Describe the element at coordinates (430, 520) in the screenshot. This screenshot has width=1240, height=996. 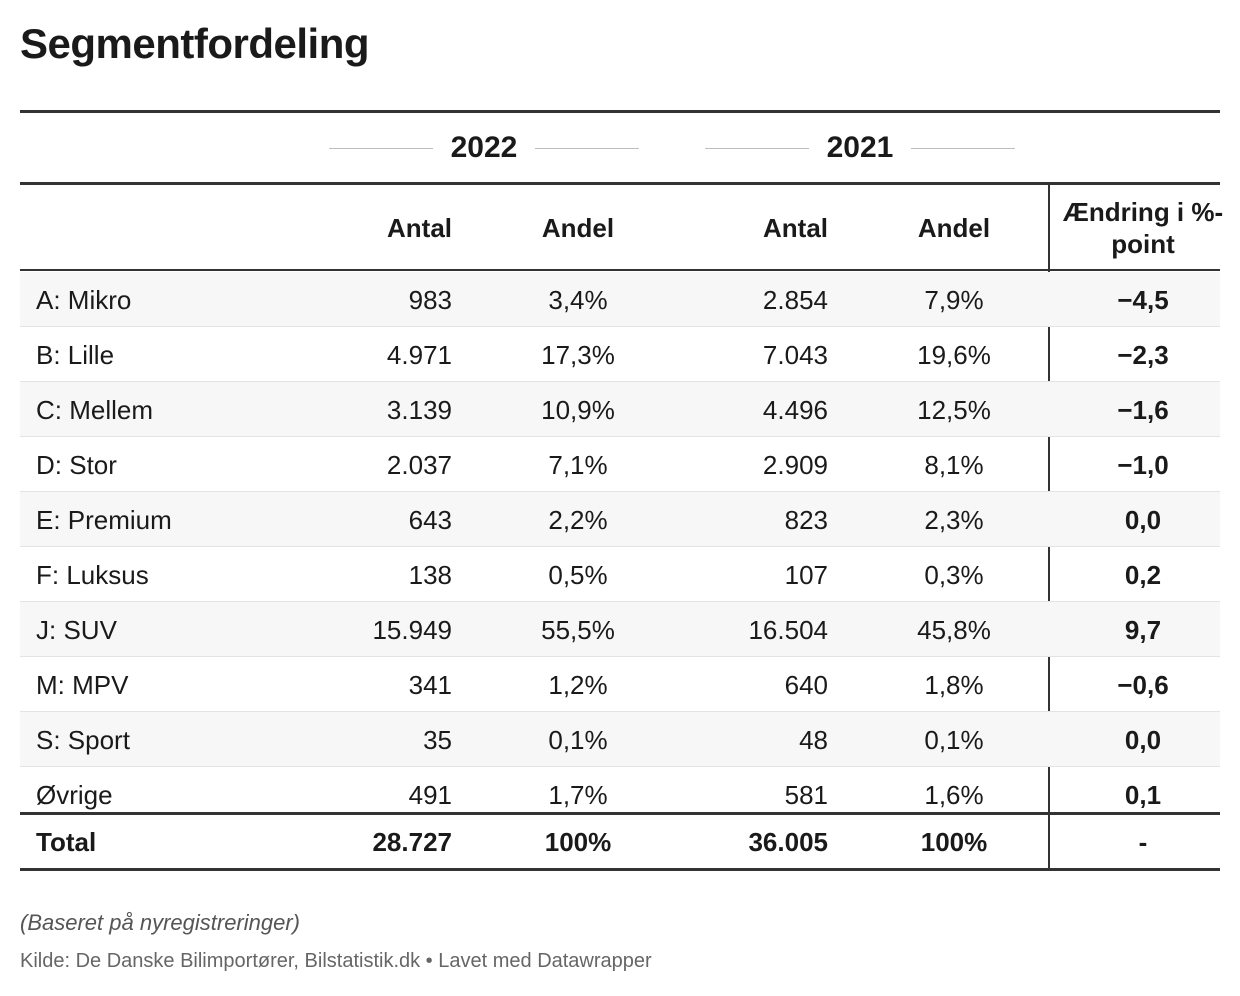
I see `cell-antal-2022: 643` at that location.